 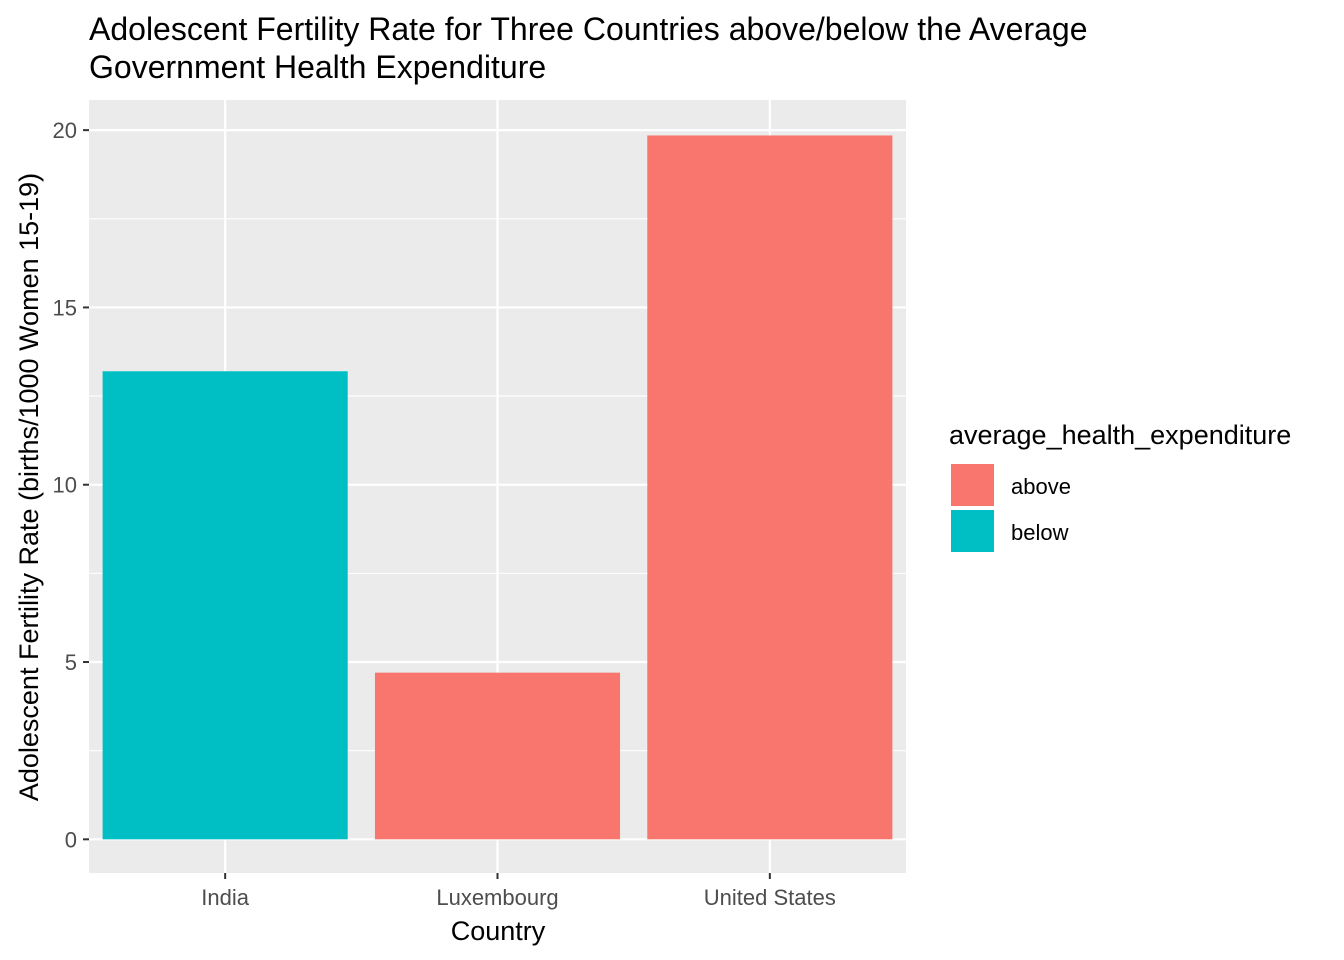 What do you see at coordinates (225, 605) in the screenshot?
I see `bar-india` at bounding box center [225, 605].